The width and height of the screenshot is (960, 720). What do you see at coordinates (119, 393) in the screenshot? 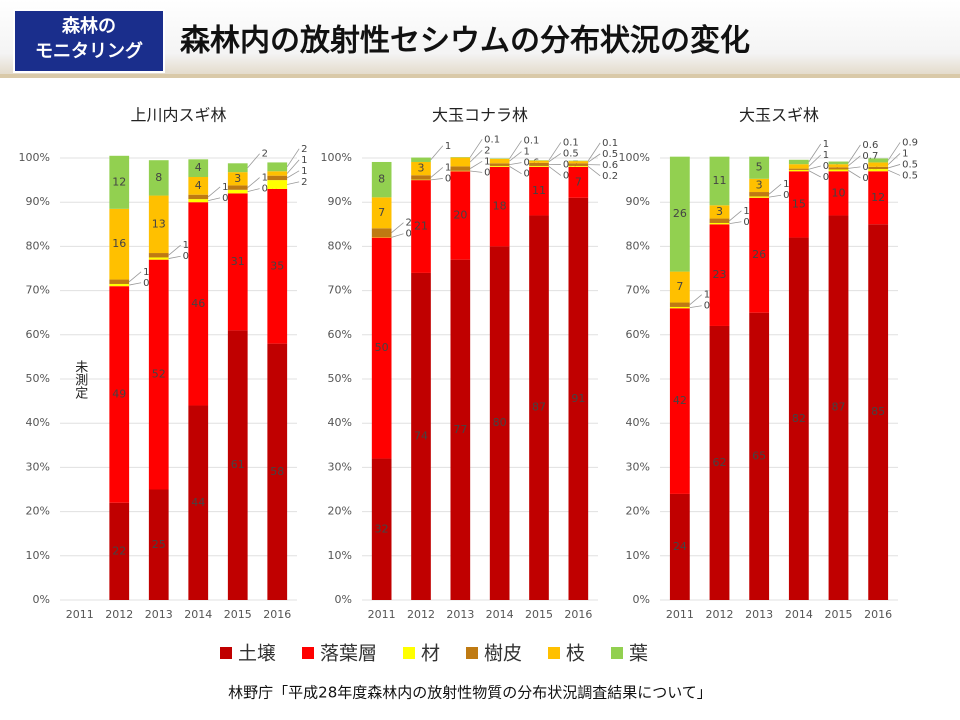
I see `value-label: 49` at bounding box center [119, 393].